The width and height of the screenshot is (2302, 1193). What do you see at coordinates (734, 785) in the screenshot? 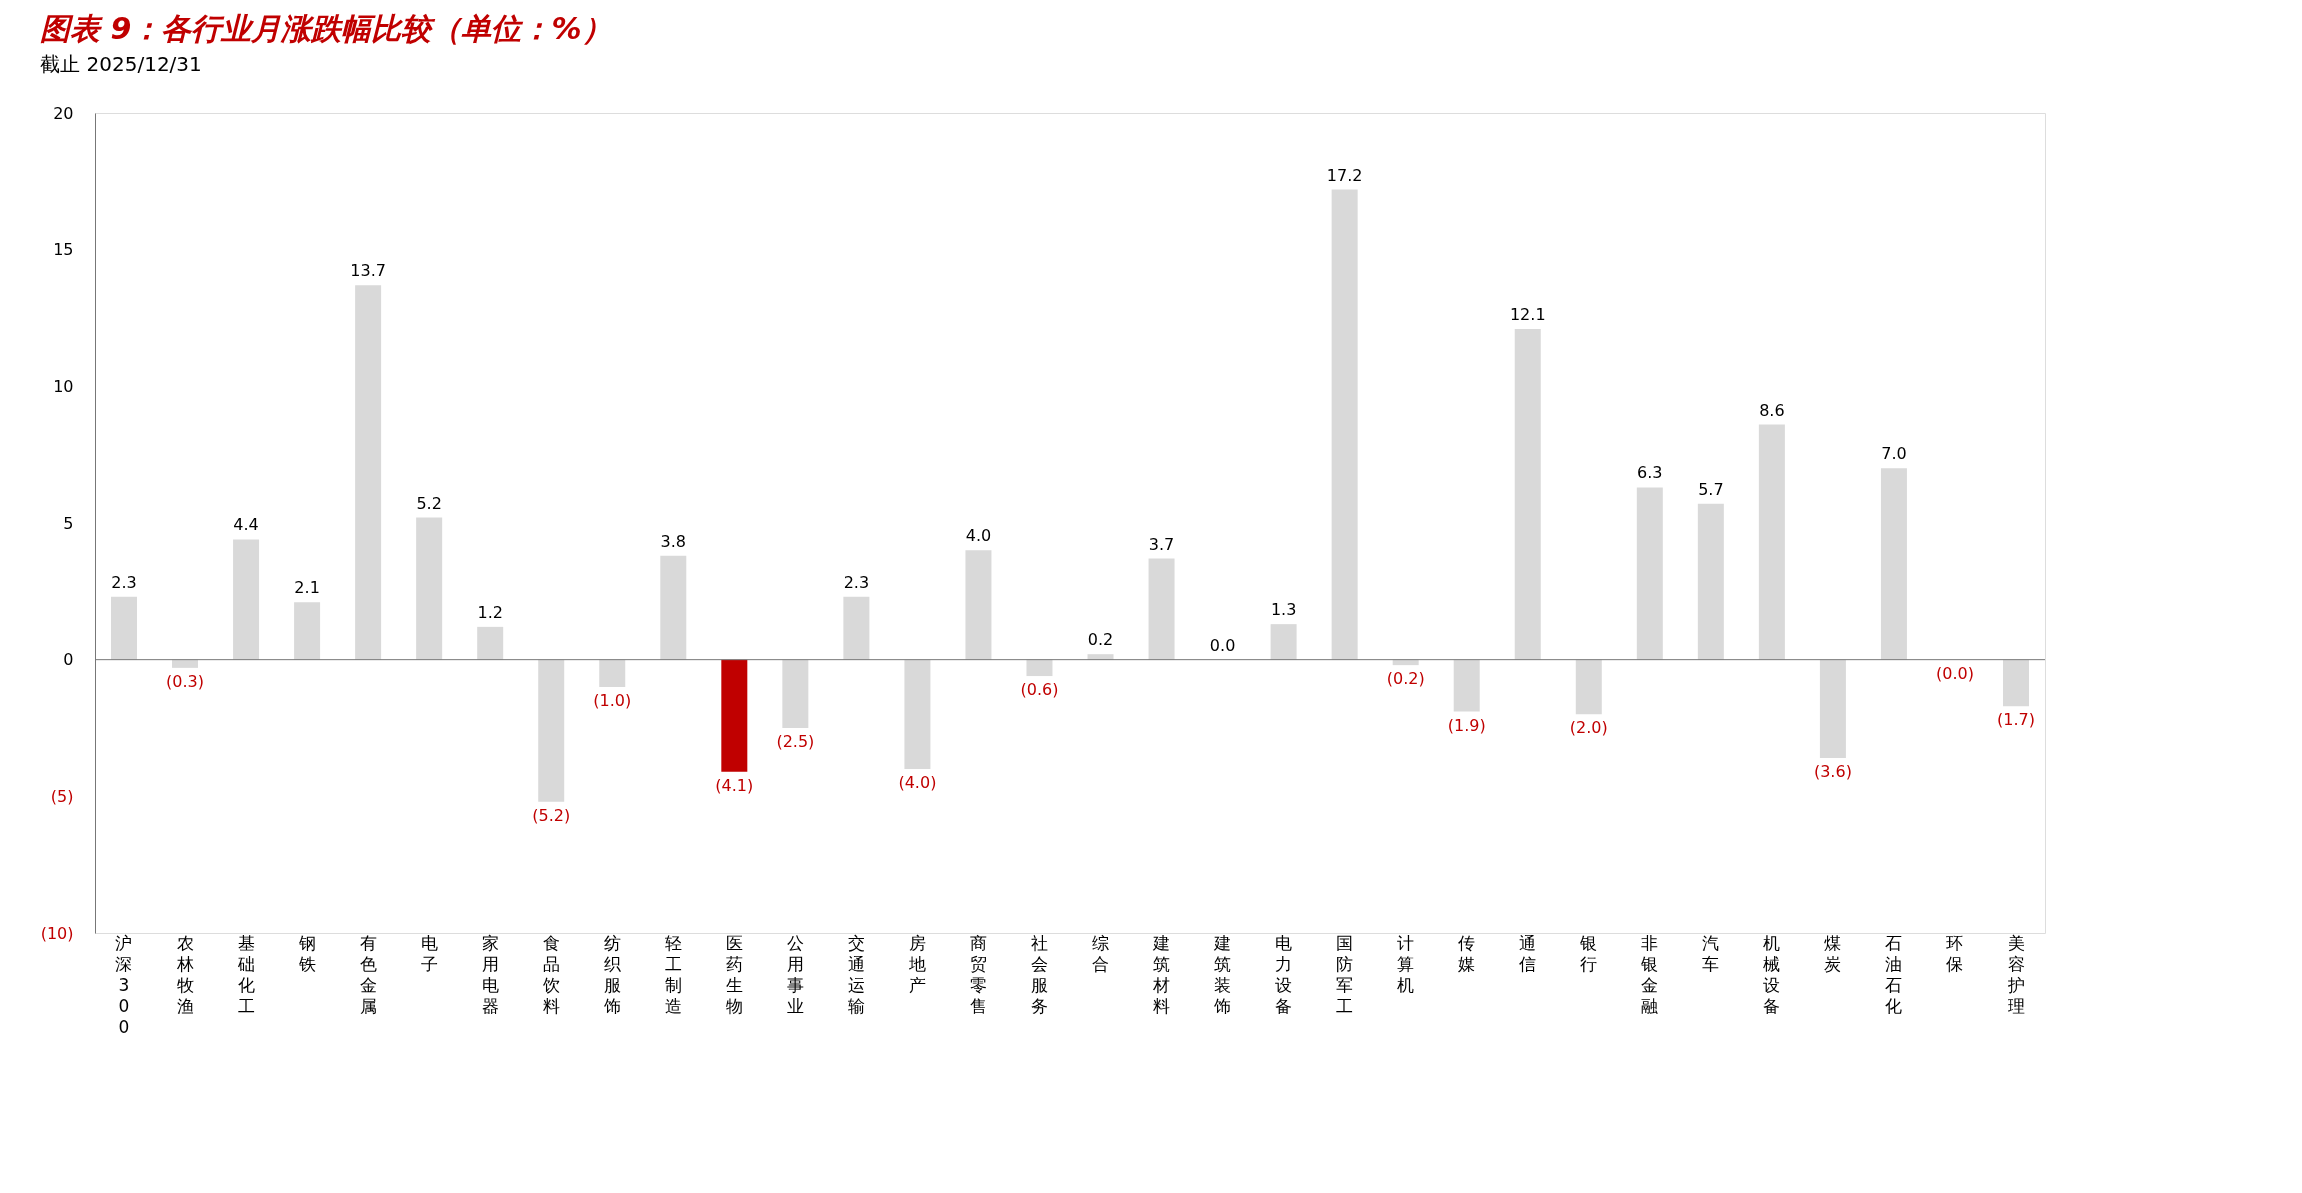
I see `data-label: (4.1)` at bounding box center [734, 785].